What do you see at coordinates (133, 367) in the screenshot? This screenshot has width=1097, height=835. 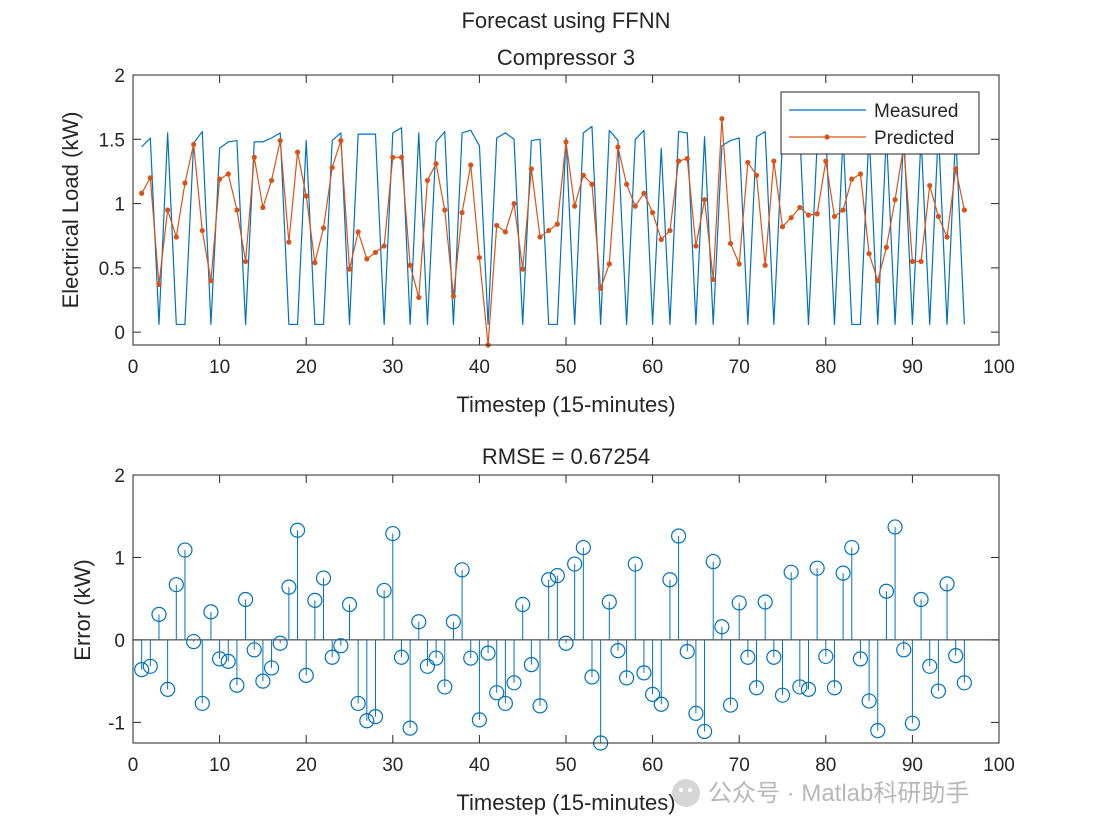 I see `forecast-x-tick-label: 0` at bounding box center [133, 367].